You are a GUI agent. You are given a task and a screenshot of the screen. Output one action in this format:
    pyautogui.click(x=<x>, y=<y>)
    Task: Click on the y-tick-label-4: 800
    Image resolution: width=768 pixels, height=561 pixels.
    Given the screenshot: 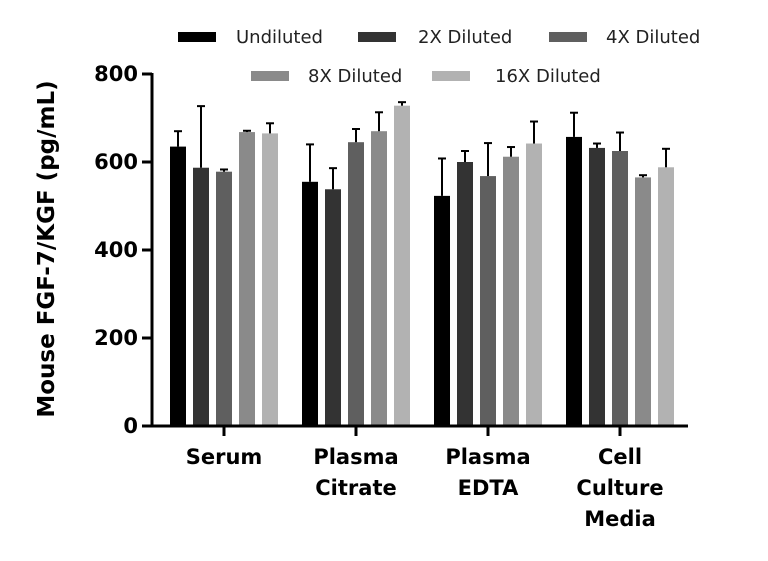 What is the action you would take?
    pyautogui.click(x=116, y=74)
    